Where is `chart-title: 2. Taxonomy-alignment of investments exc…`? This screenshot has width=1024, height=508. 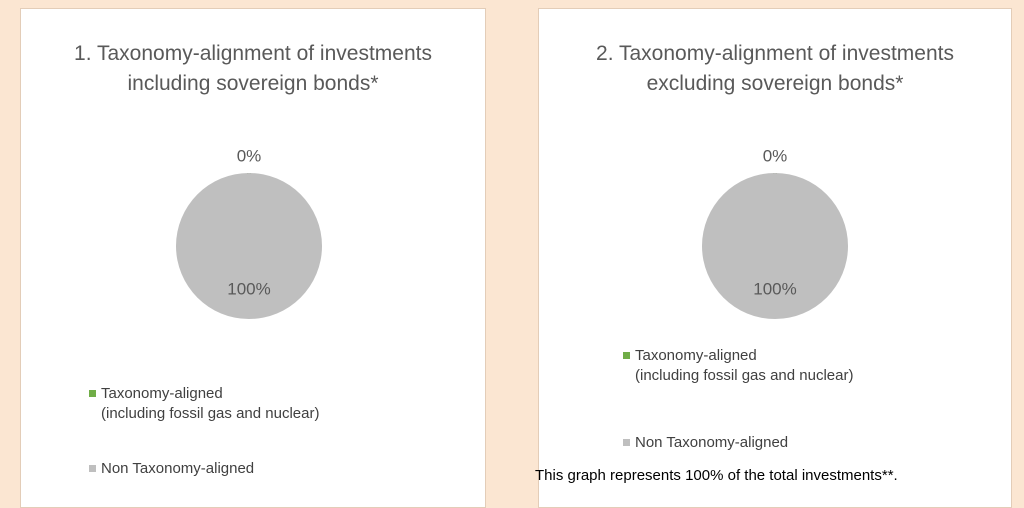
chart-title: 2. Taxonomy-alignment of investments exc… is located at coordinates (775, 68).